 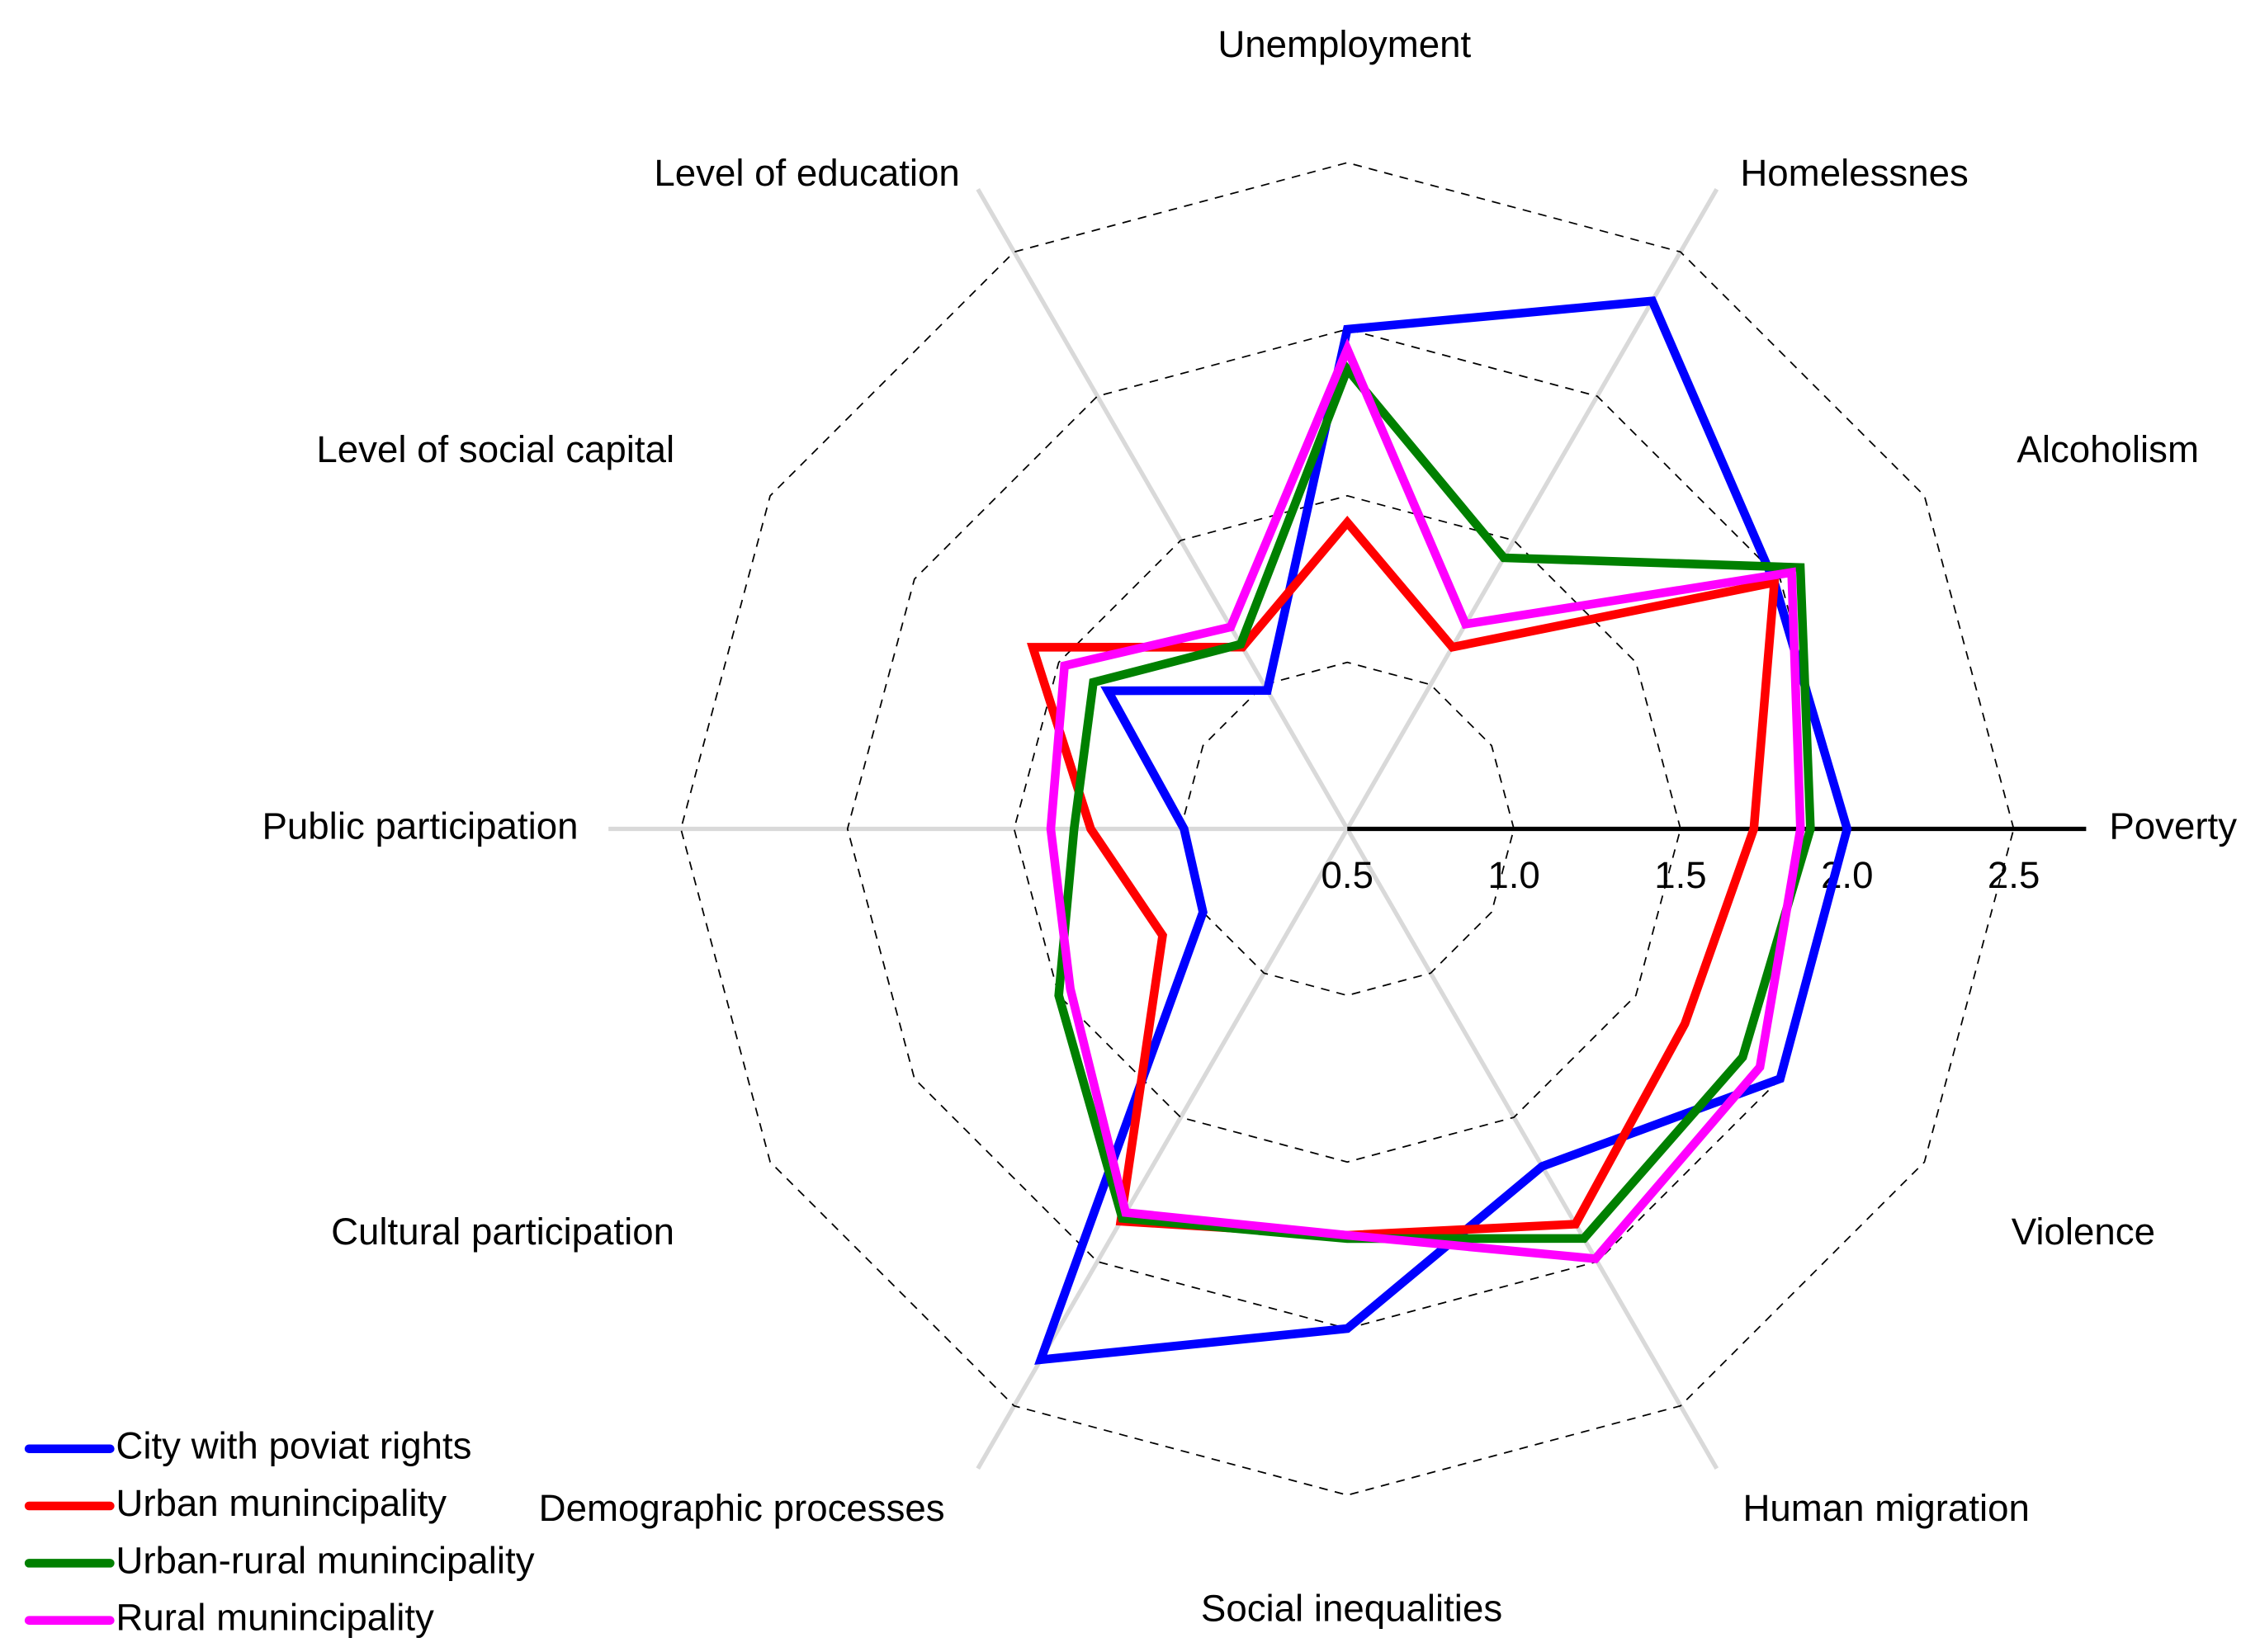 What do you see at coordinates (1680, 875) in the screenshot?
I see `r-tick-label: 1.5` at bounding box center [1680, 875].